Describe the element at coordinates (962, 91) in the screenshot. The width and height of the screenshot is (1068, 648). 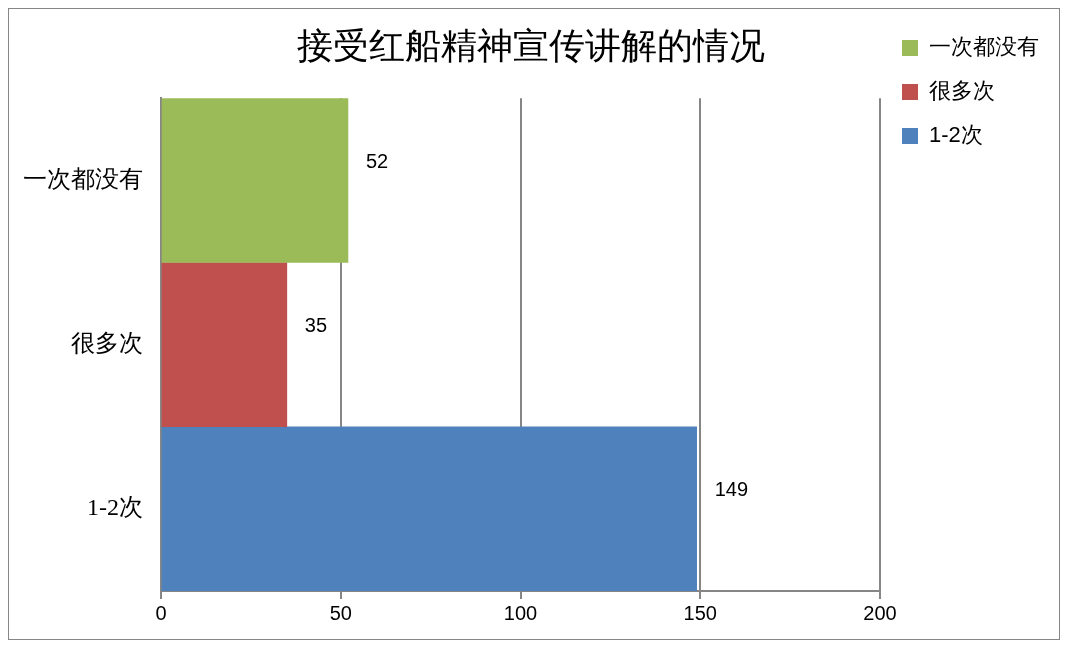
I see `legend-label: 很多次` at that location.